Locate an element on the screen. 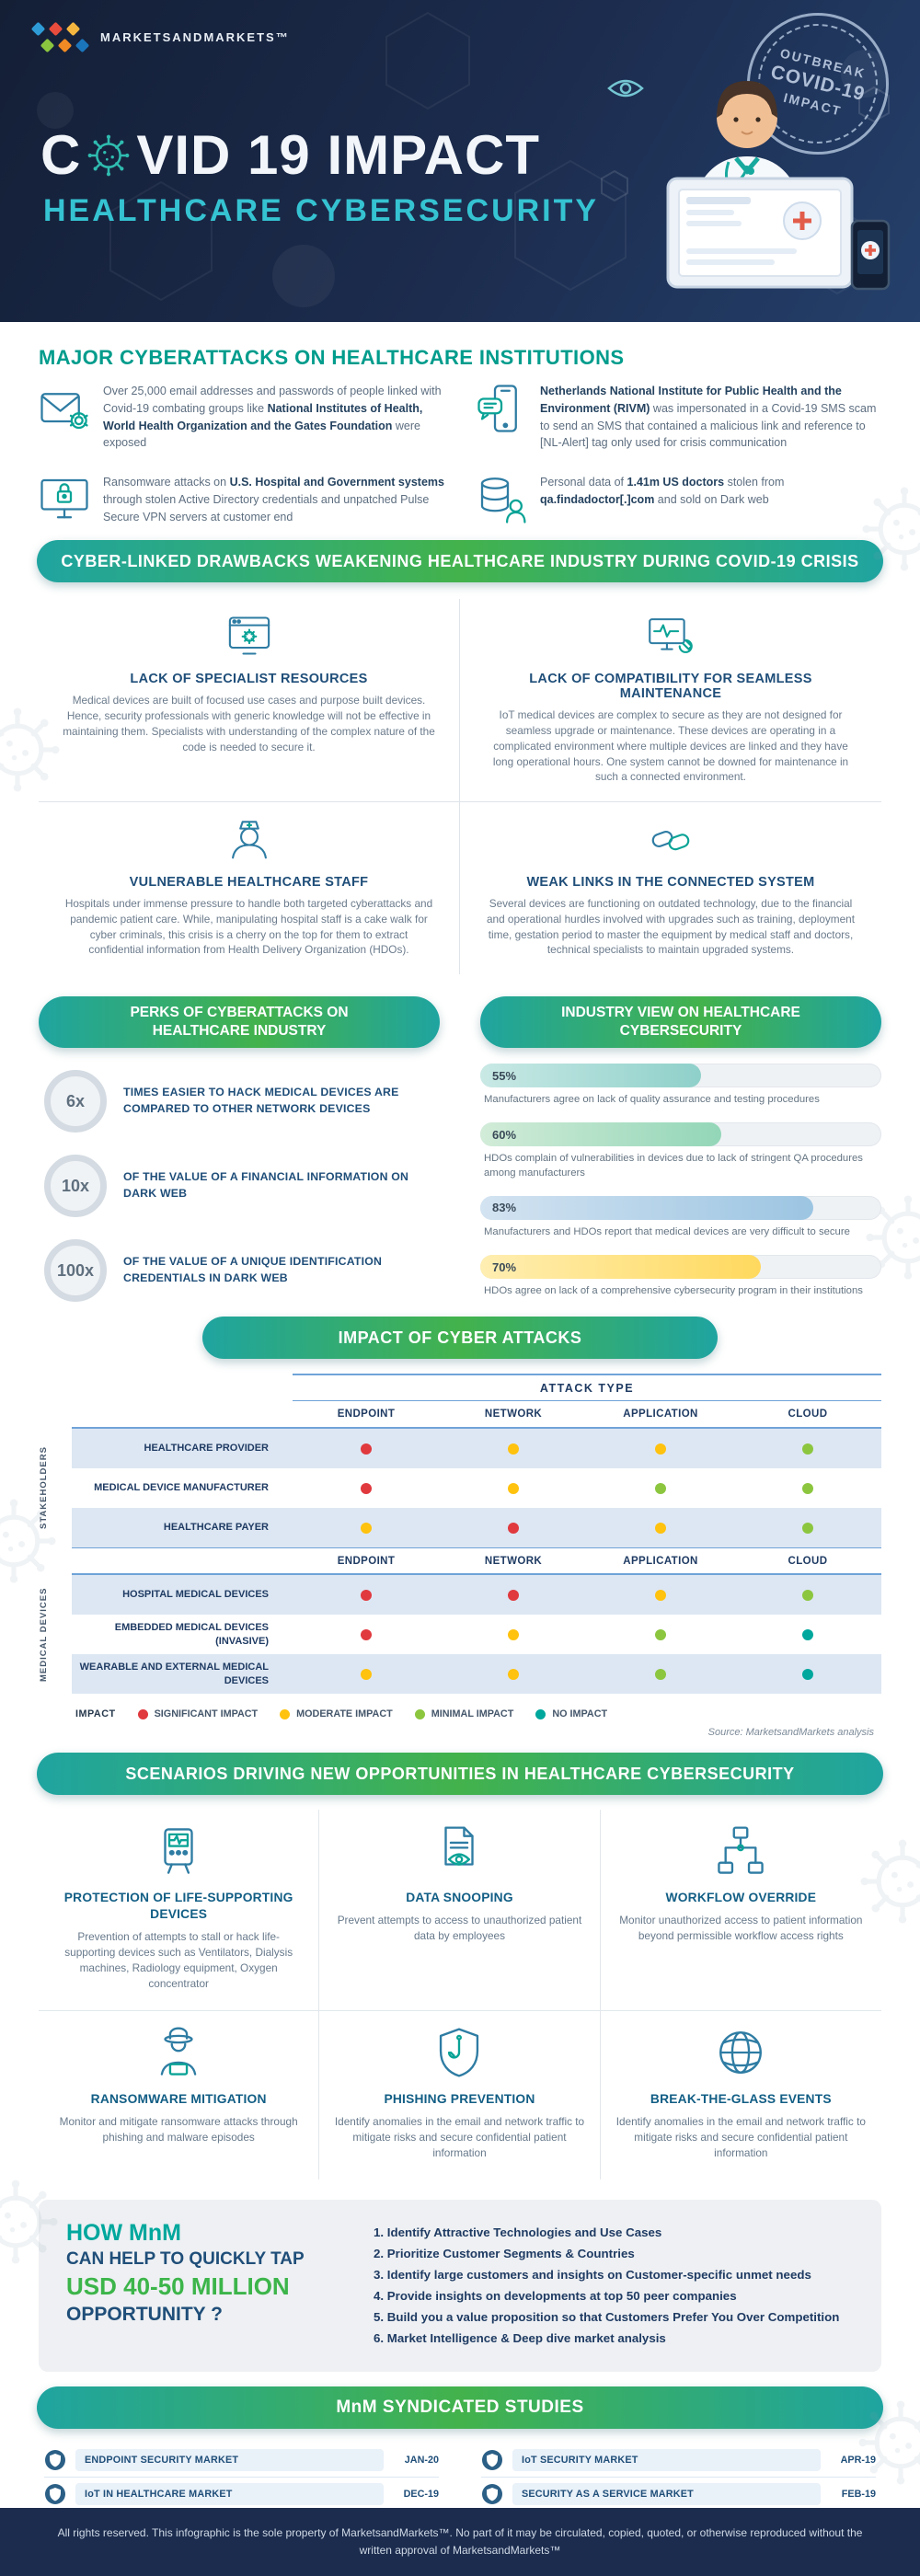  drawback-title: WEAK LINKS IN THE CONNECTED SYSTEM is located at coordinates (670, 882).